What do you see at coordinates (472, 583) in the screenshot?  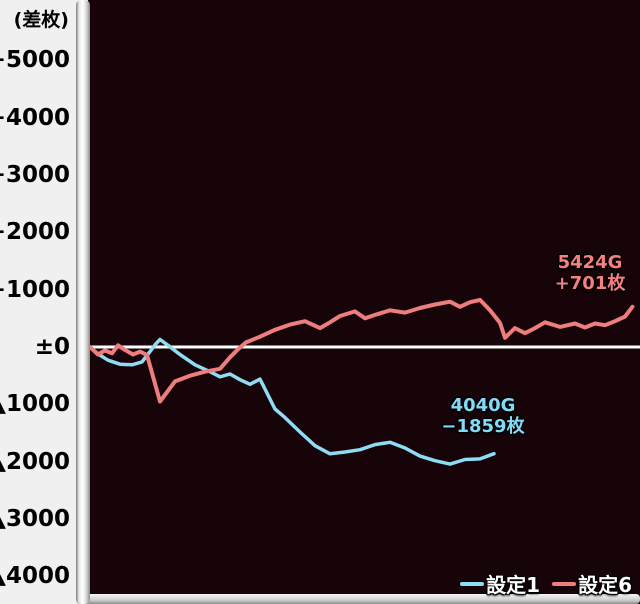 I see `legend-line-set1-icon` at bounding box center [472, 583].